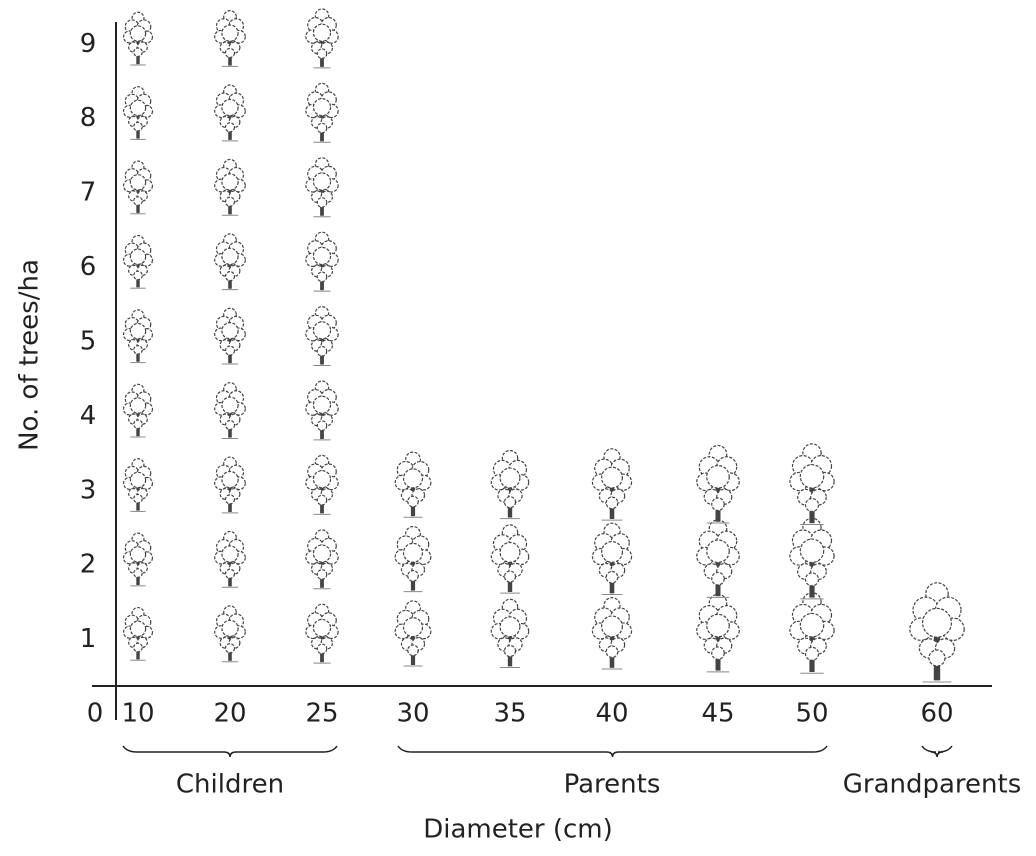  I want to click on y-tick-label: 9, so click(88, 44).